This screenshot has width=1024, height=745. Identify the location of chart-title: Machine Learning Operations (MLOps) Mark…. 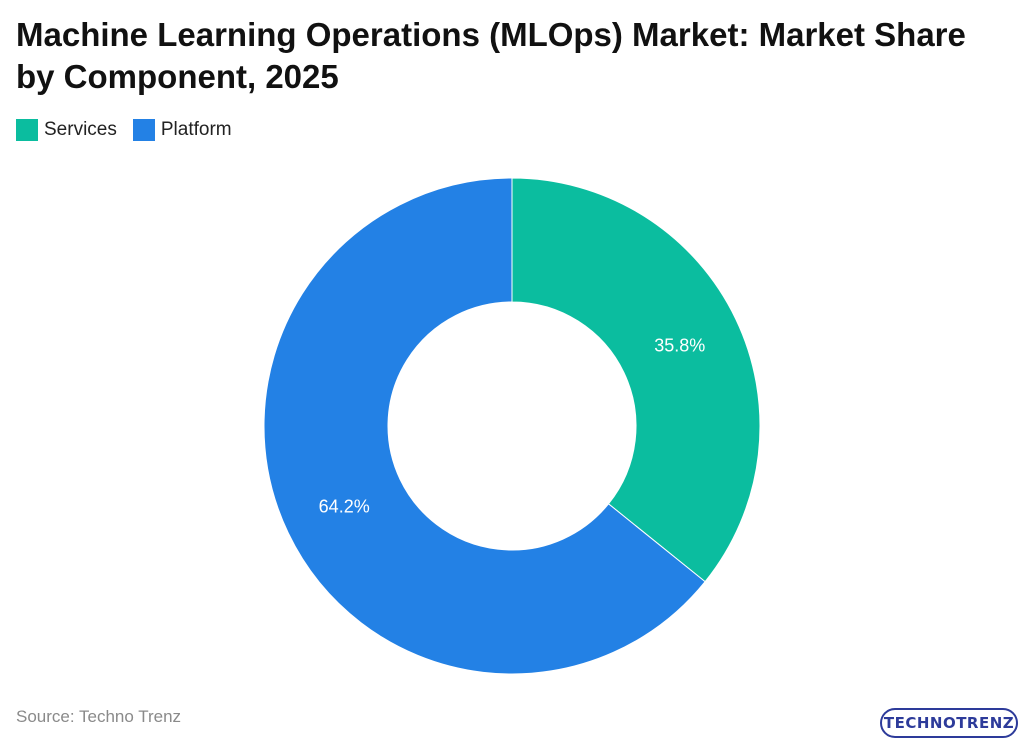
(491, 55).